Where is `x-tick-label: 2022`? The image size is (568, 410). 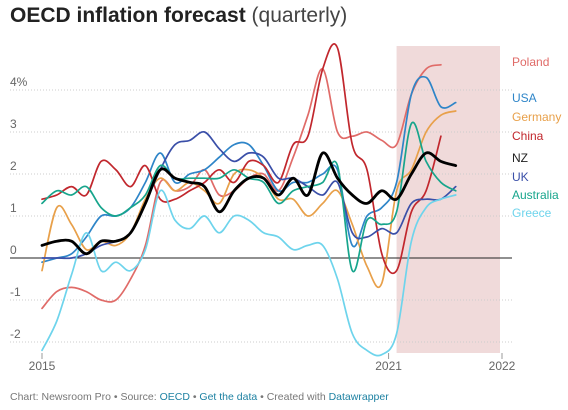
x-tick-label: 2022 is located at coordinates (502, 366).